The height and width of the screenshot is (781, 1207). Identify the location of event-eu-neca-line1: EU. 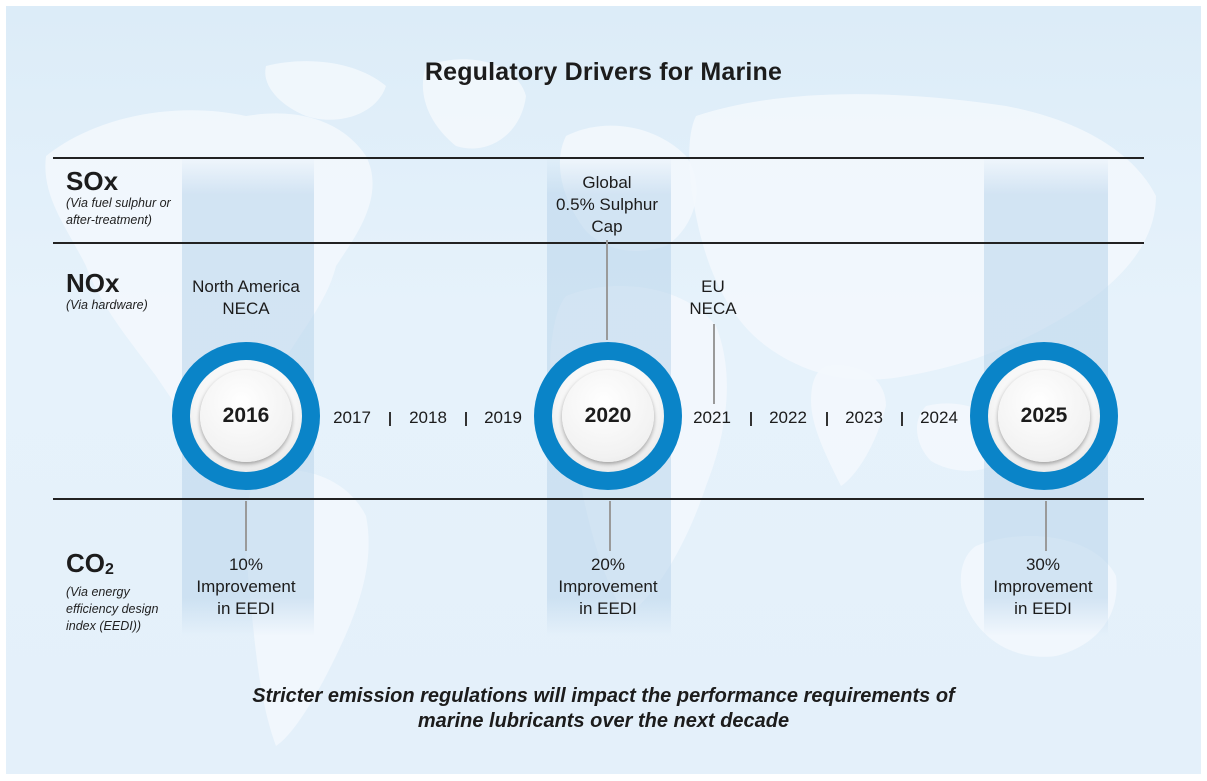
(713, 286).